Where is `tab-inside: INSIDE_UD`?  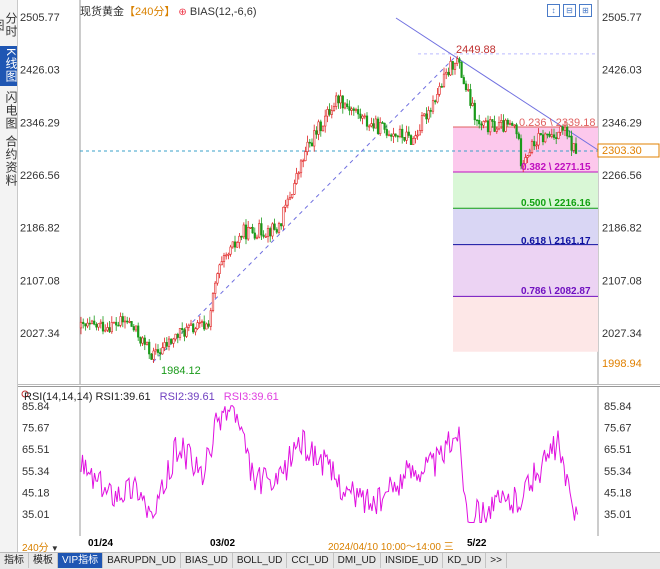
tab-inside: INSIDE_UD is located at coordinates (412, 560).